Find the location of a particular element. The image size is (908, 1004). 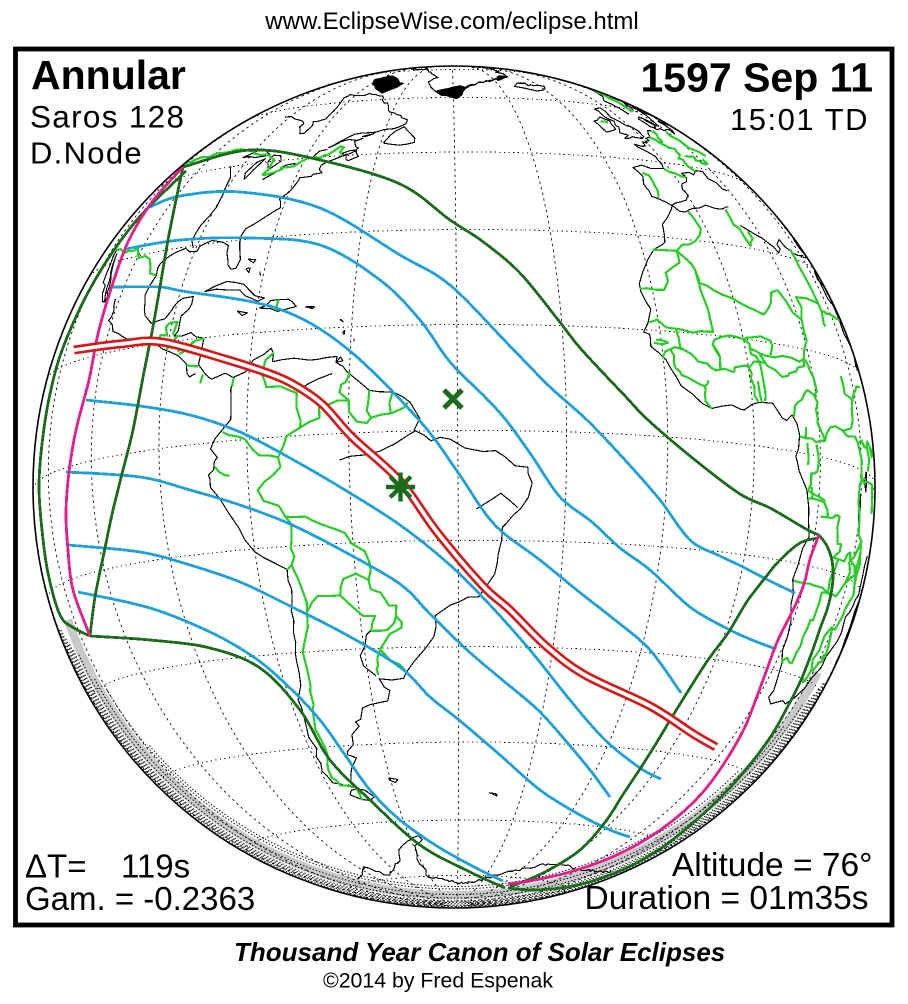

svg-text: 15:01 TD is located at coordinates (799, 119).